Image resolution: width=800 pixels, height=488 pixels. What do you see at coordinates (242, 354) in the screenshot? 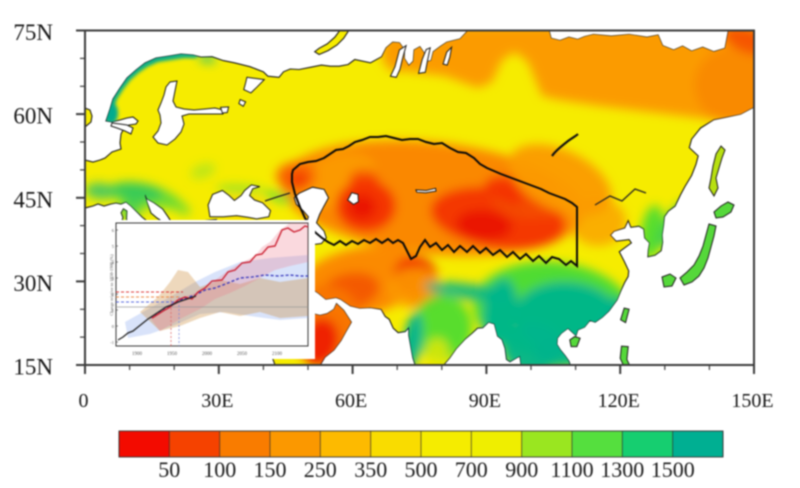
I see `svg-text: 2050` at bounding box center [242, 354].